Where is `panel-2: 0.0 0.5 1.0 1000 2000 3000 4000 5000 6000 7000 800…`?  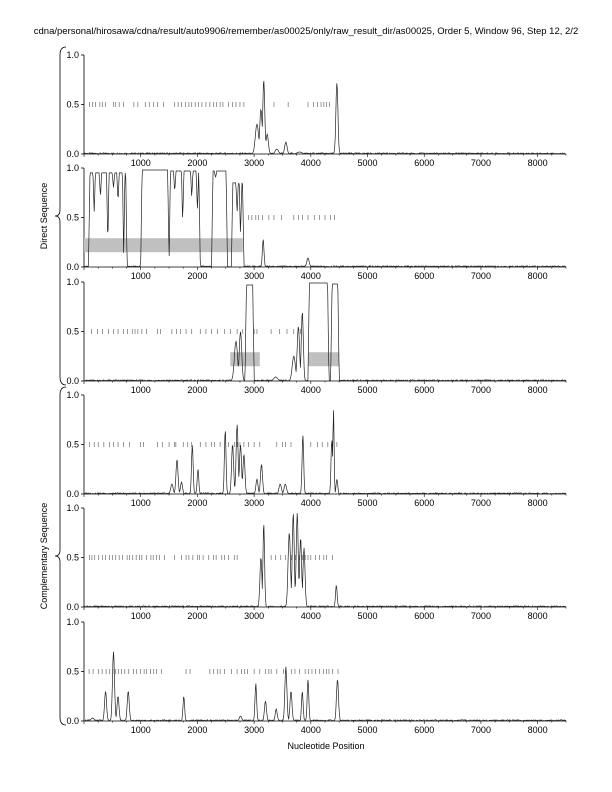 panel-2: 0.0 0.5 1.0 1000 2000 3000 4000 5000 6000 7000 800… is located at coordinates (316, 222).